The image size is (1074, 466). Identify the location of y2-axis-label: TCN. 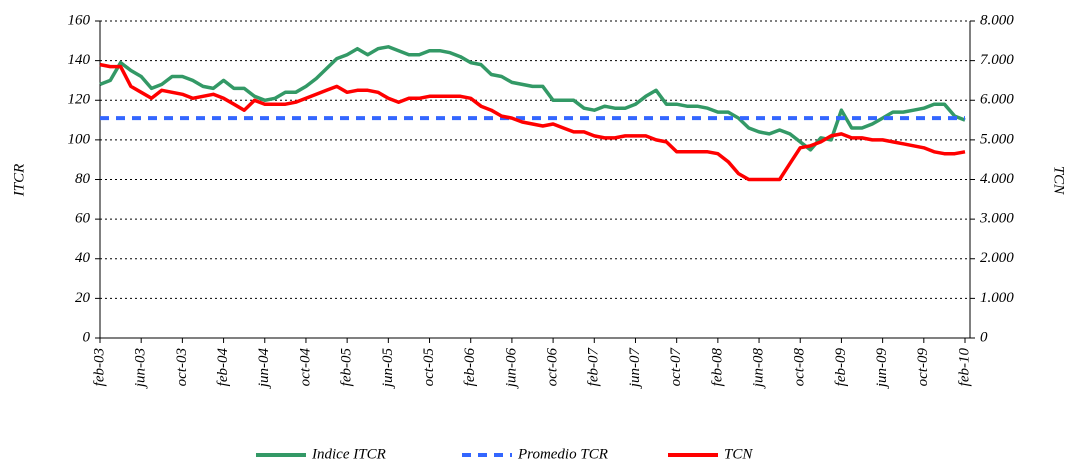
(1059, 180).